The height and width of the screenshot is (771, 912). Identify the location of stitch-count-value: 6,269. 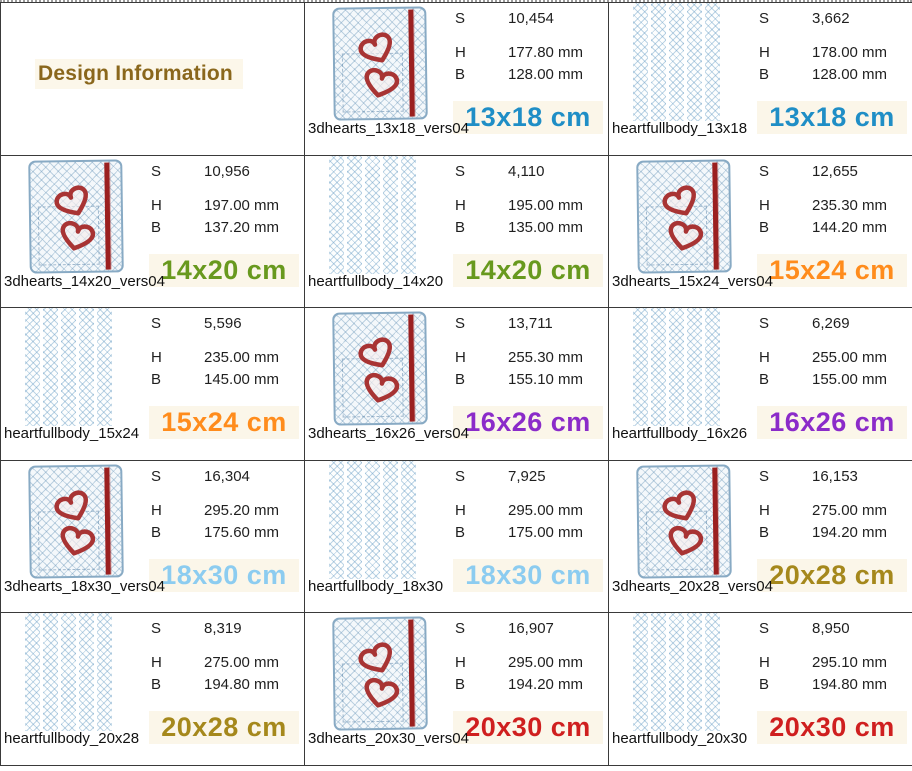
(831, 324).